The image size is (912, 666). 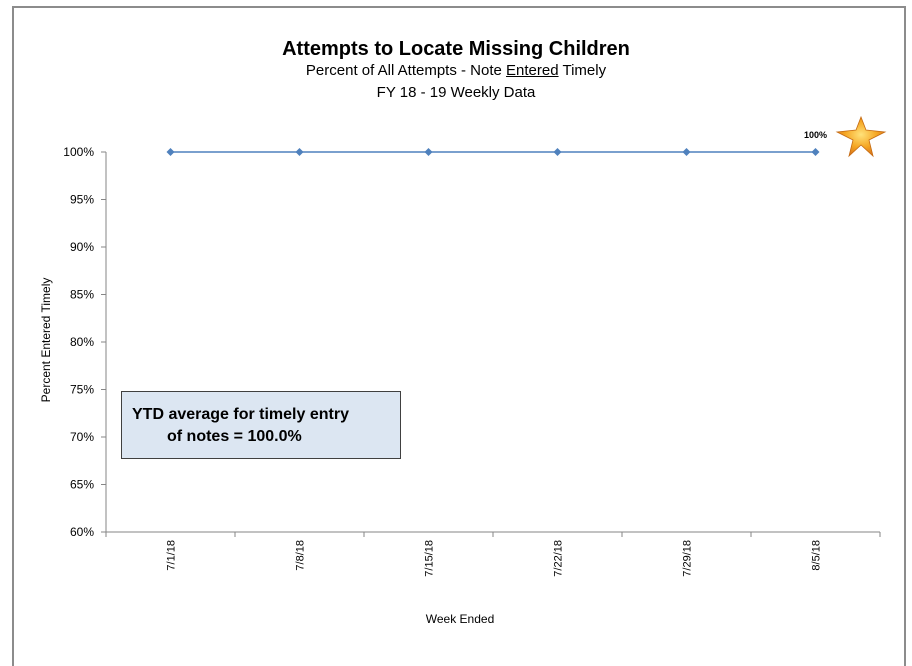 I want to click on ytd-average-line2: of notes = 100.0%, so click(x=234, y=436).